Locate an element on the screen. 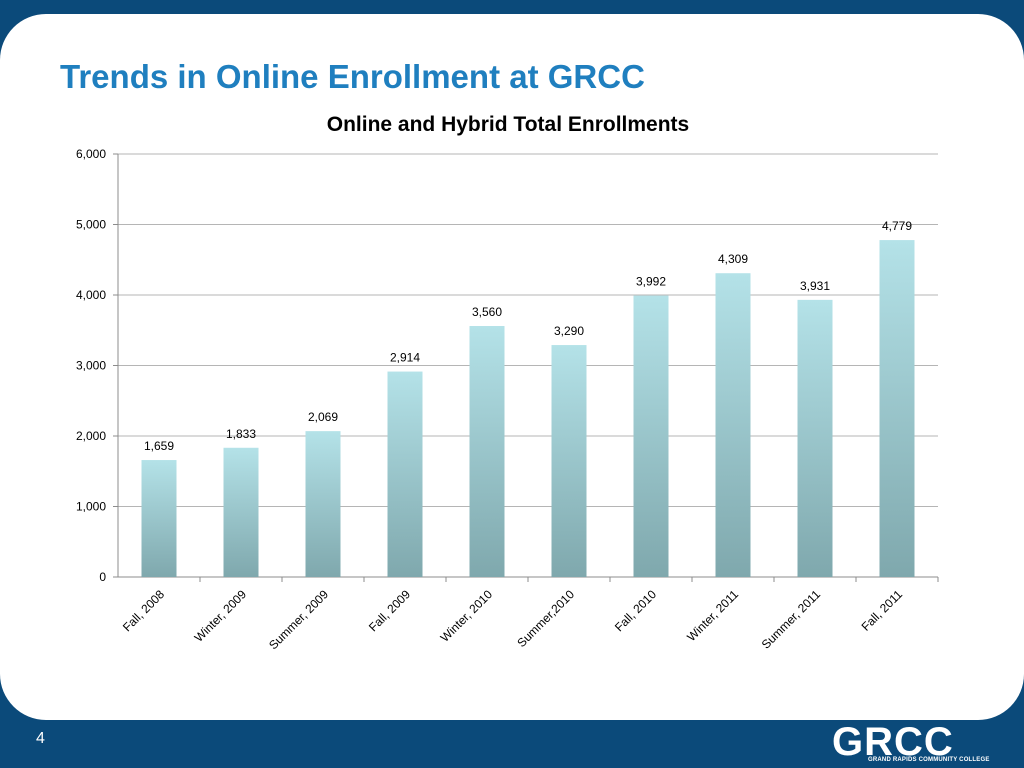  x-tick-label: Winter, 2010 is located at coordinates (467, 616).